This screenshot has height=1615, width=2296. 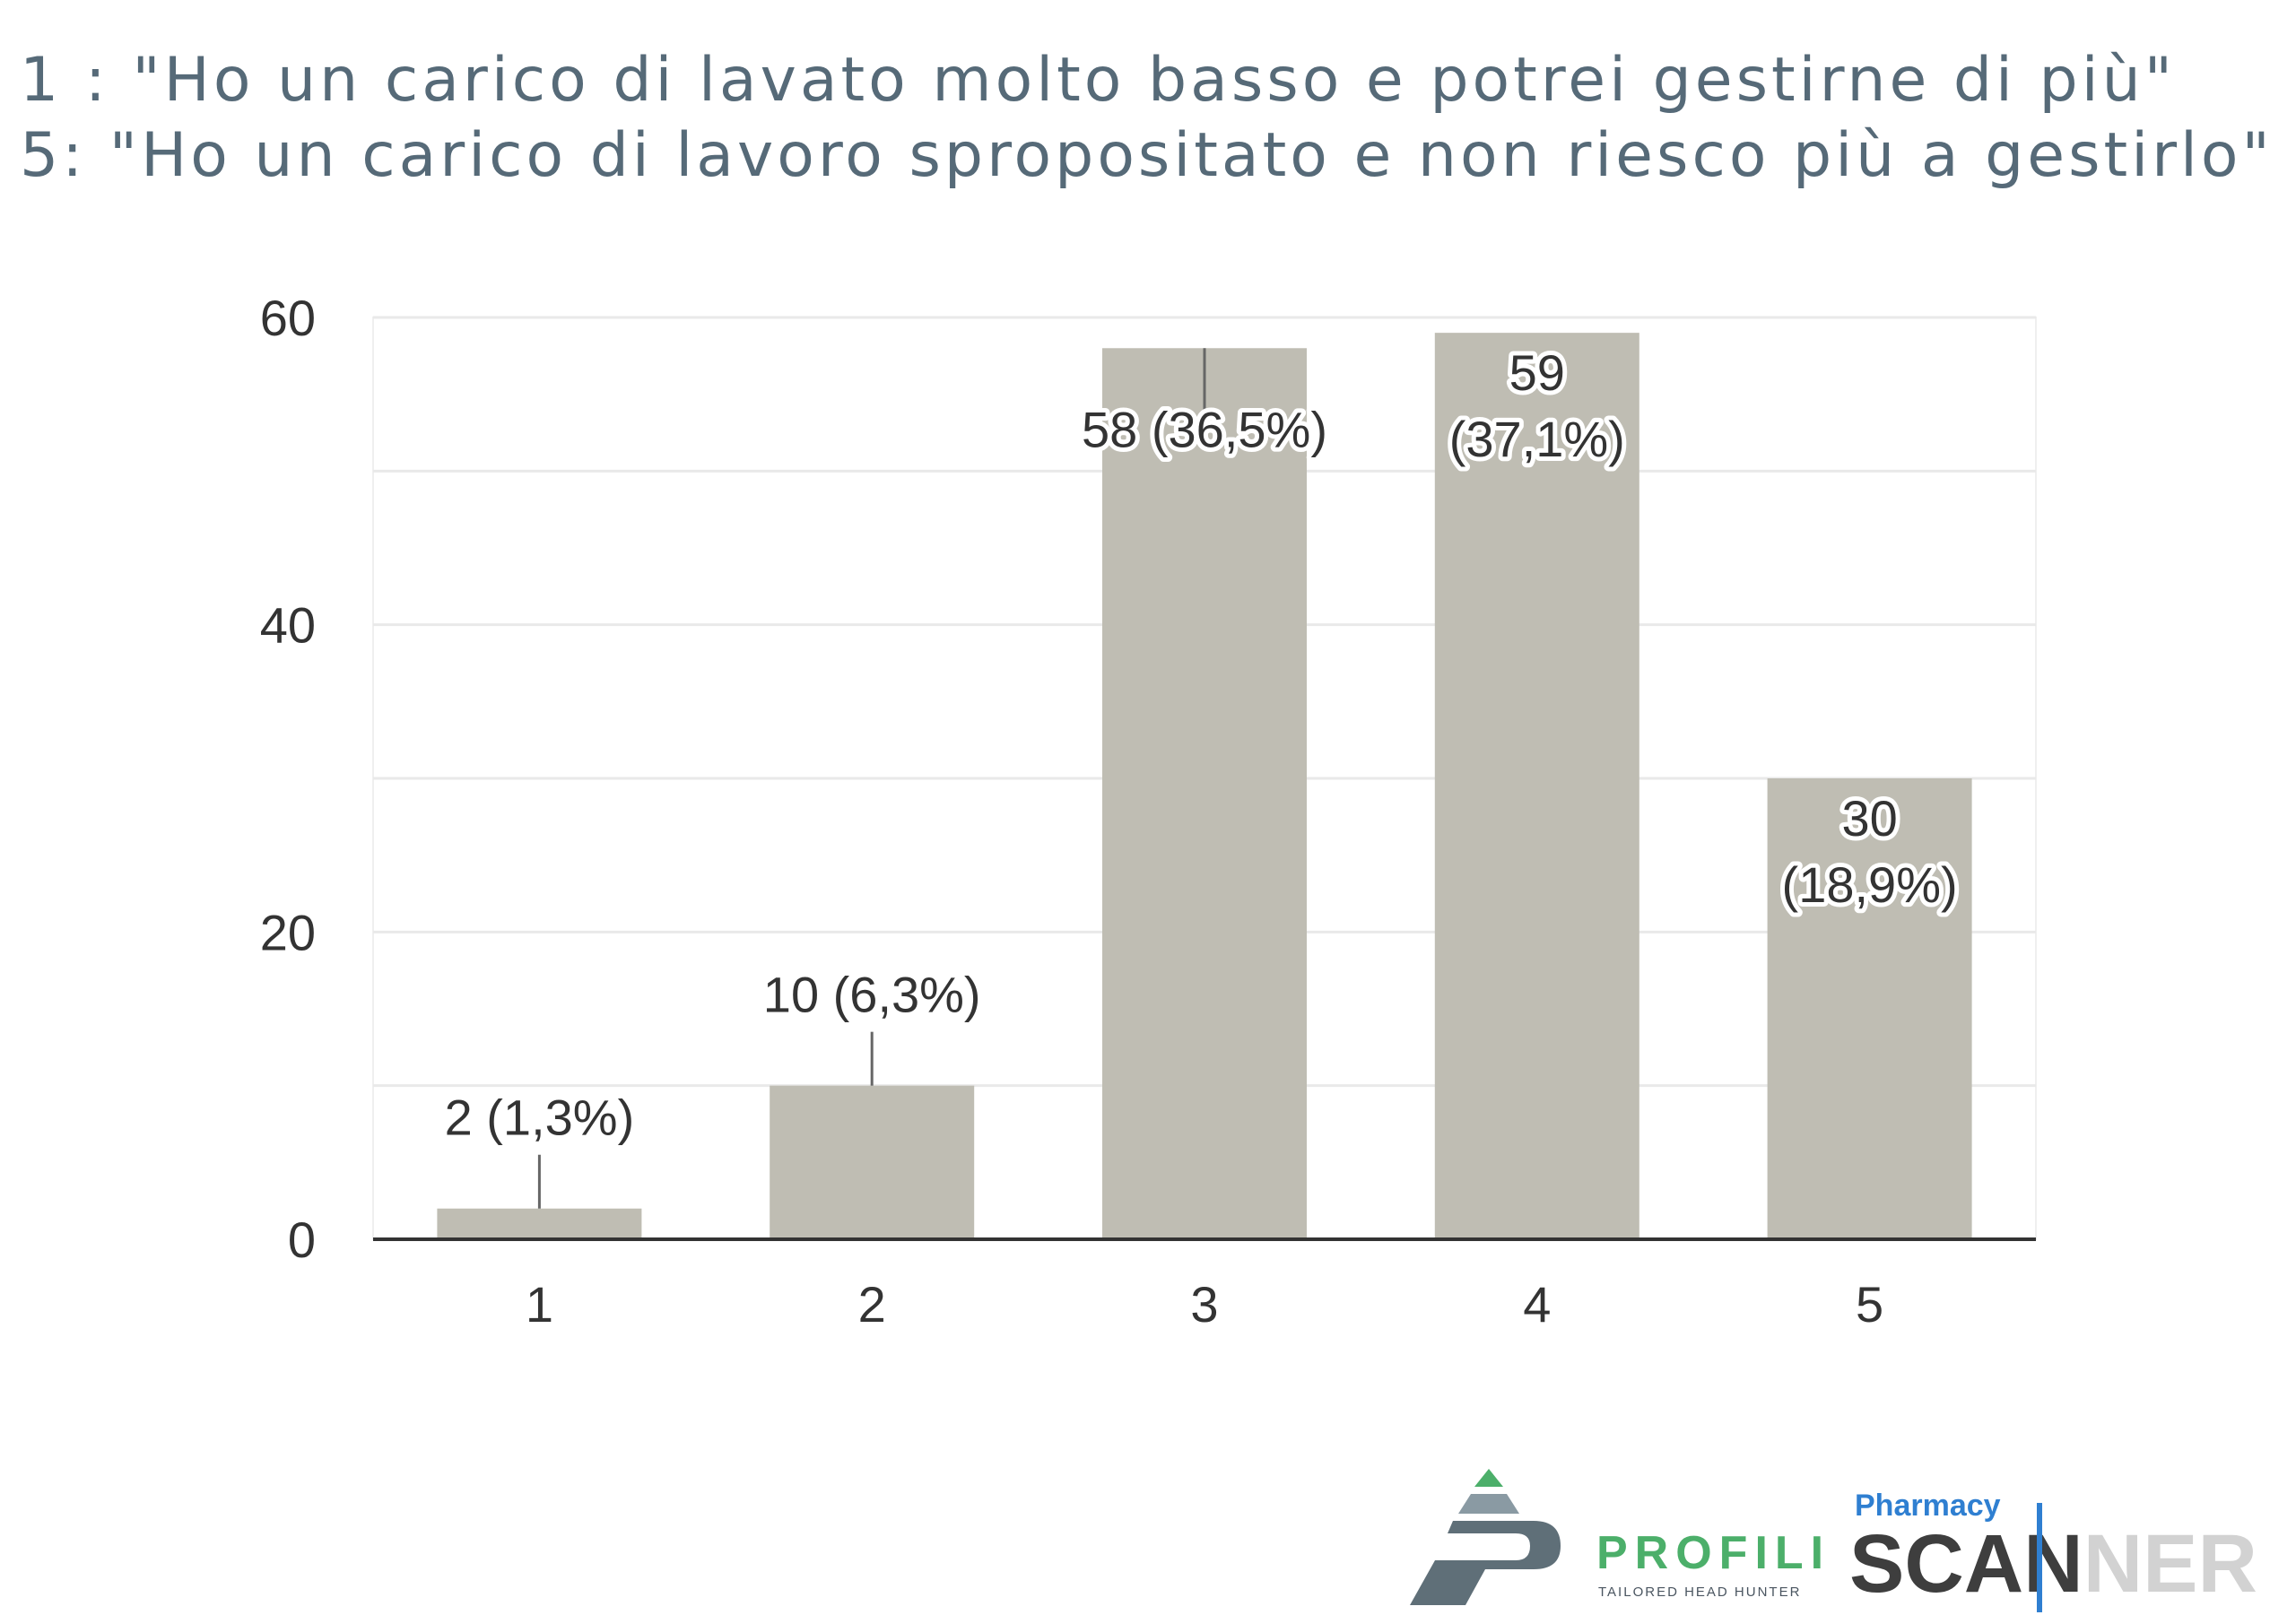 What do you see at coordinates (1537, 439) in the screenshot?
I see `data-label: (37,1%)` at bounding box center [1537, 439].